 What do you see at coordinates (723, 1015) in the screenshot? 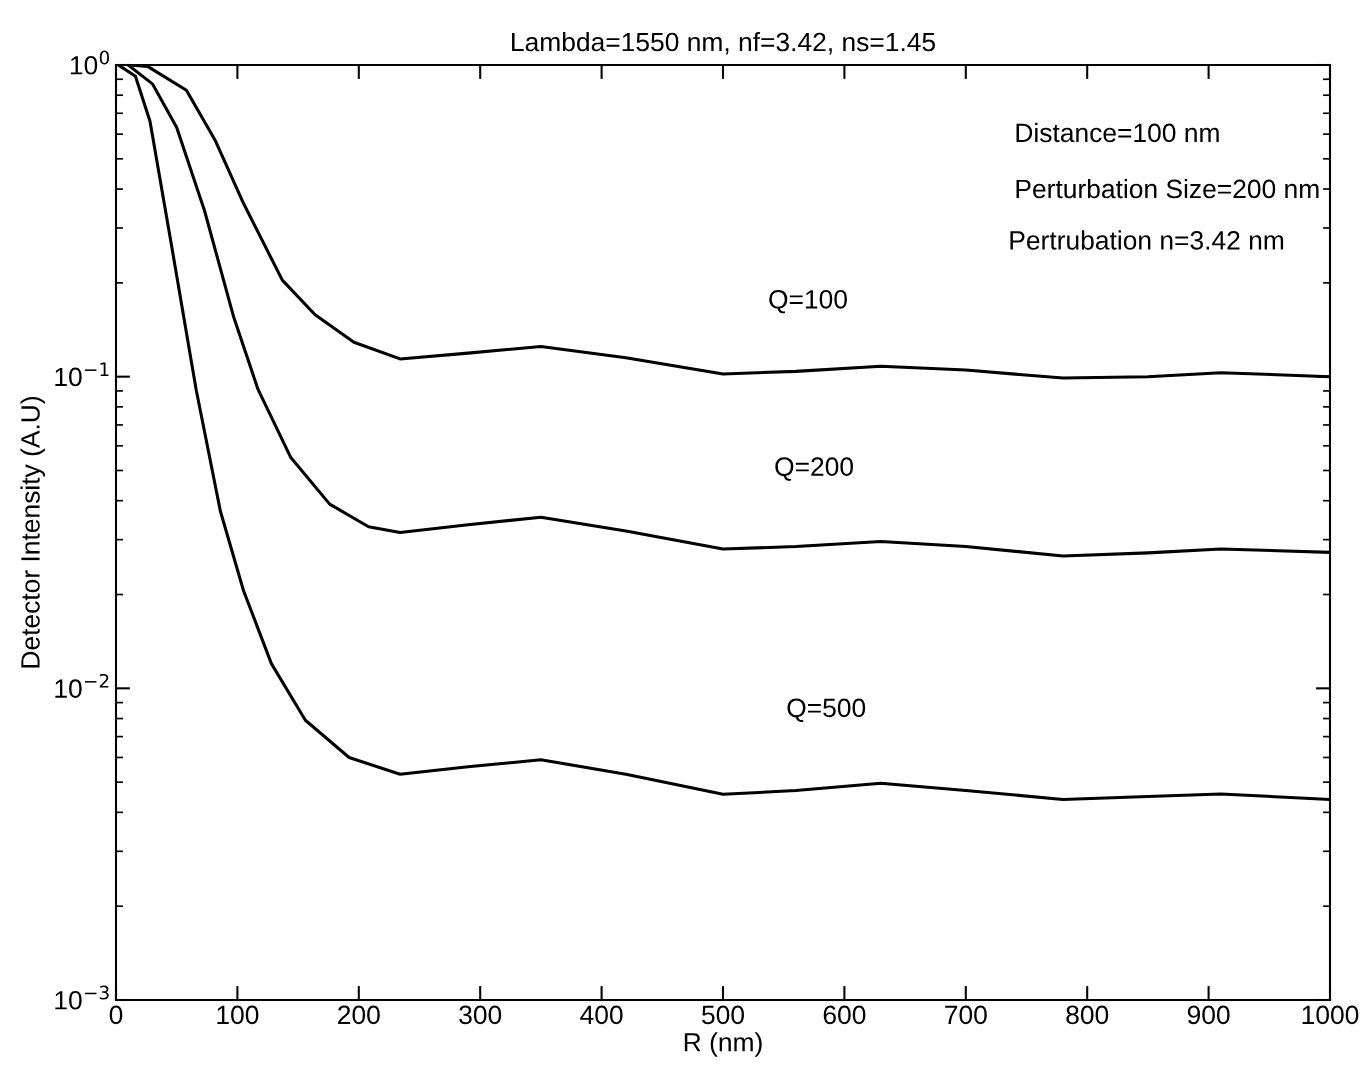
I see `x-tick-label: 500` at bounding box center [723, 1015].